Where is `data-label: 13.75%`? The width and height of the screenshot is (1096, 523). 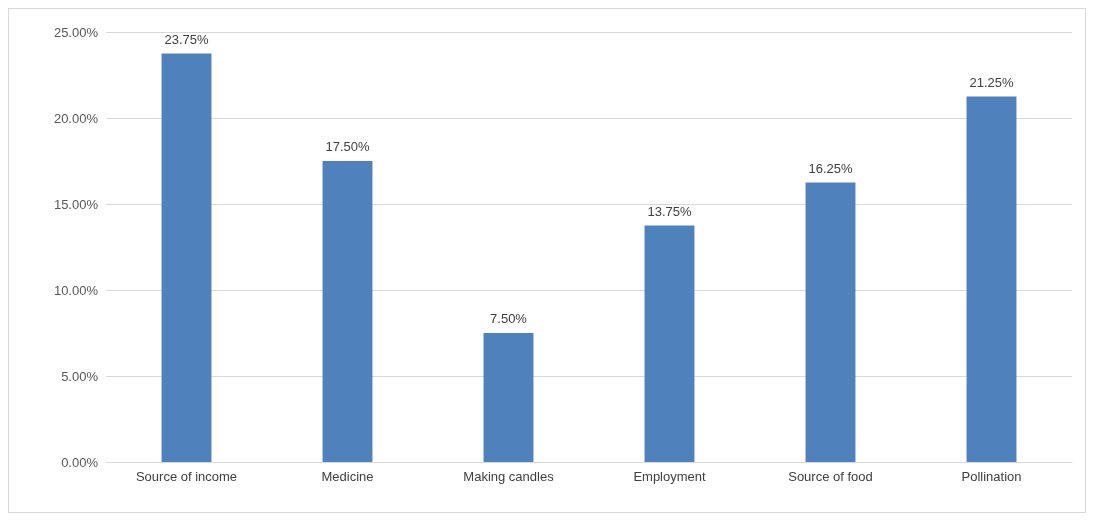
data-label: 13.75% is located at coordinates (669, 211).